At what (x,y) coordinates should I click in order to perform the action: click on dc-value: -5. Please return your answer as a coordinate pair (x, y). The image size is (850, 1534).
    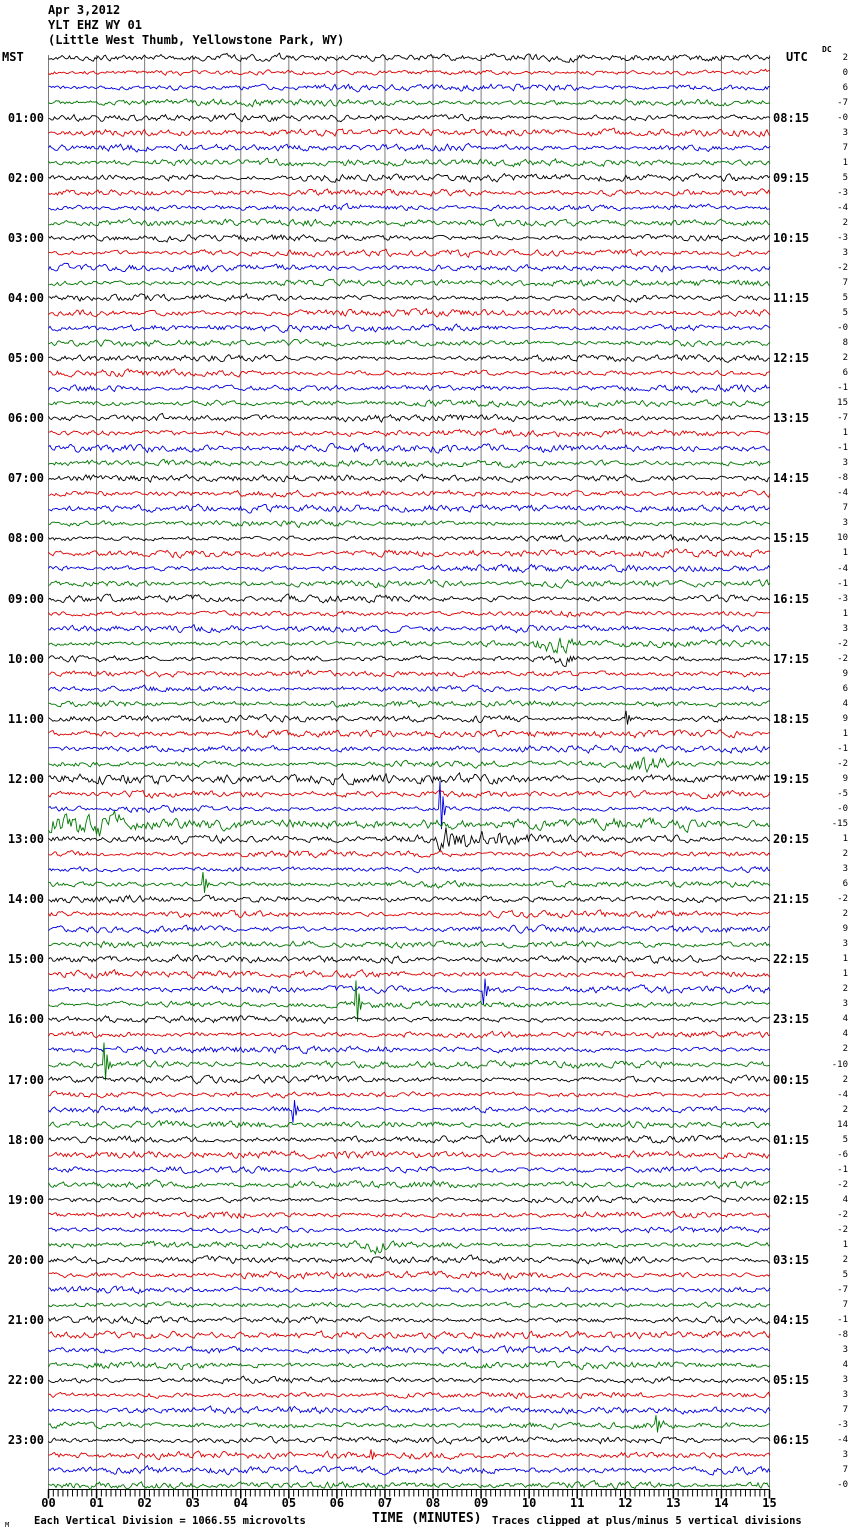
    Looking at the image, I should click on (842, 793).